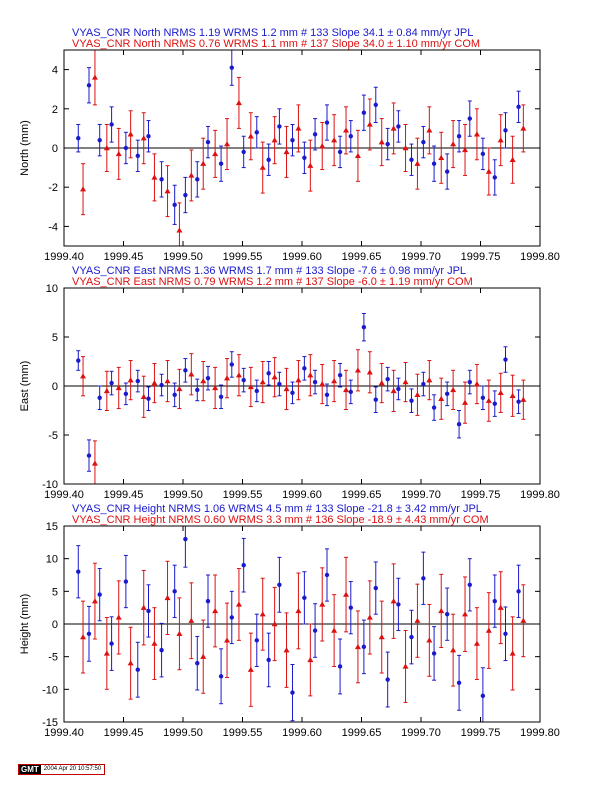 The image size is (612, 792). Describe the element at coordinates (481, 495) in the screenshot. I see `east-xtick-label: 1999.75` at that location.